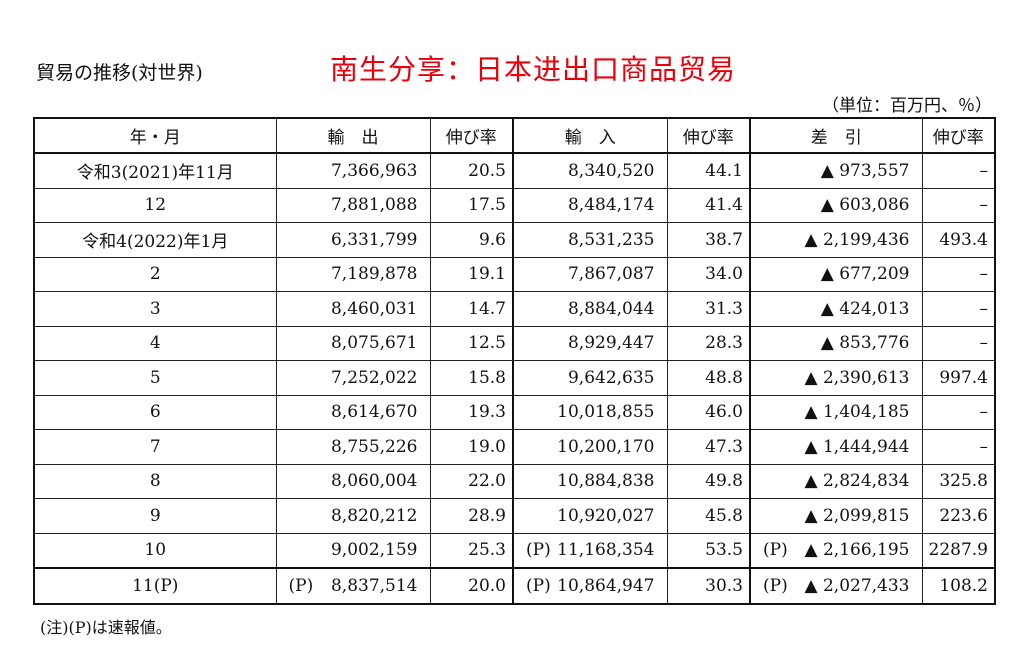  What do you see at coordinates (374, 205) in the screenshot?
I see `exports-cell-value: 7,881,088` at bounding box center [374, 205].